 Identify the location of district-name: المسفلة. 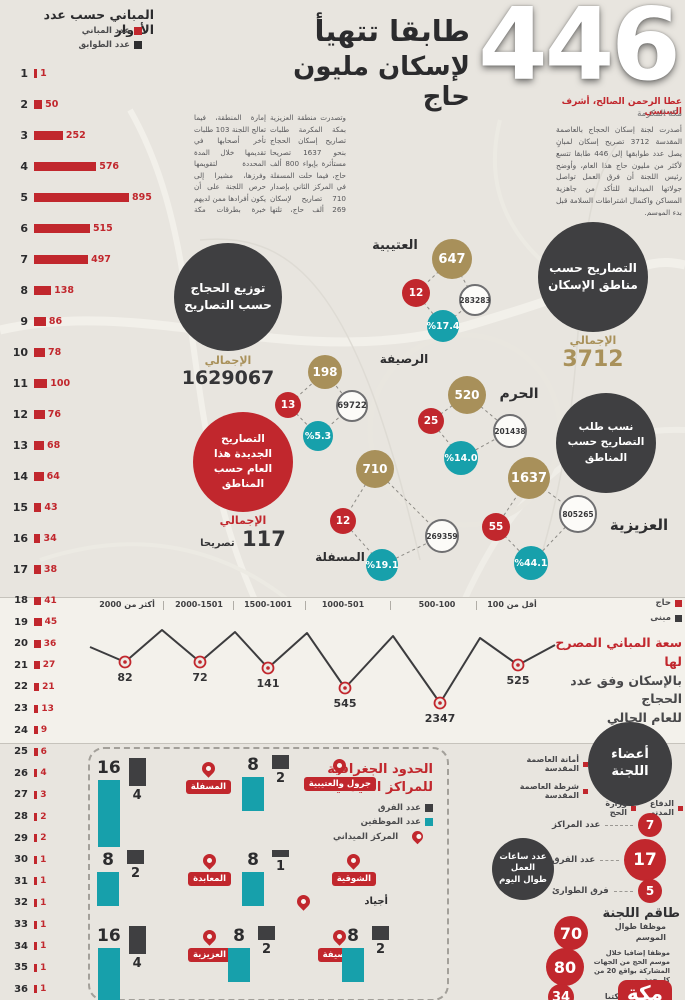
(340, 557).